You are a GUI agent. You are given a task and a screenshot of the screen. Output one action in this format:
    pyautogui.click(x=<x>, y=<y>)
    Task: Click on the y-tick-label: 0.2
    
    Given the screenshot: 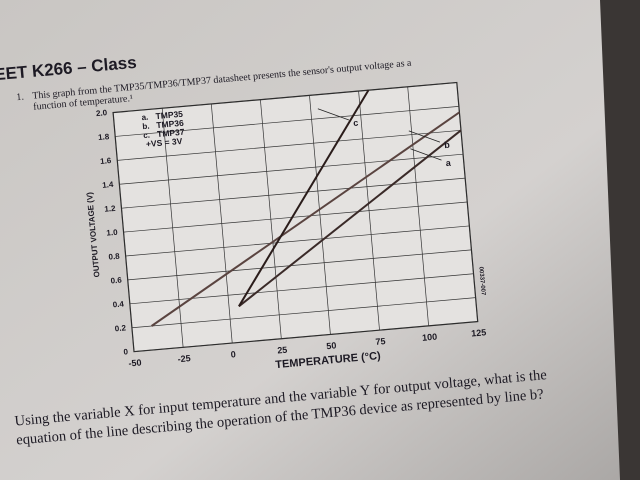 What is the action you would take?
    pyautogui.click(x=120, y=328)
    